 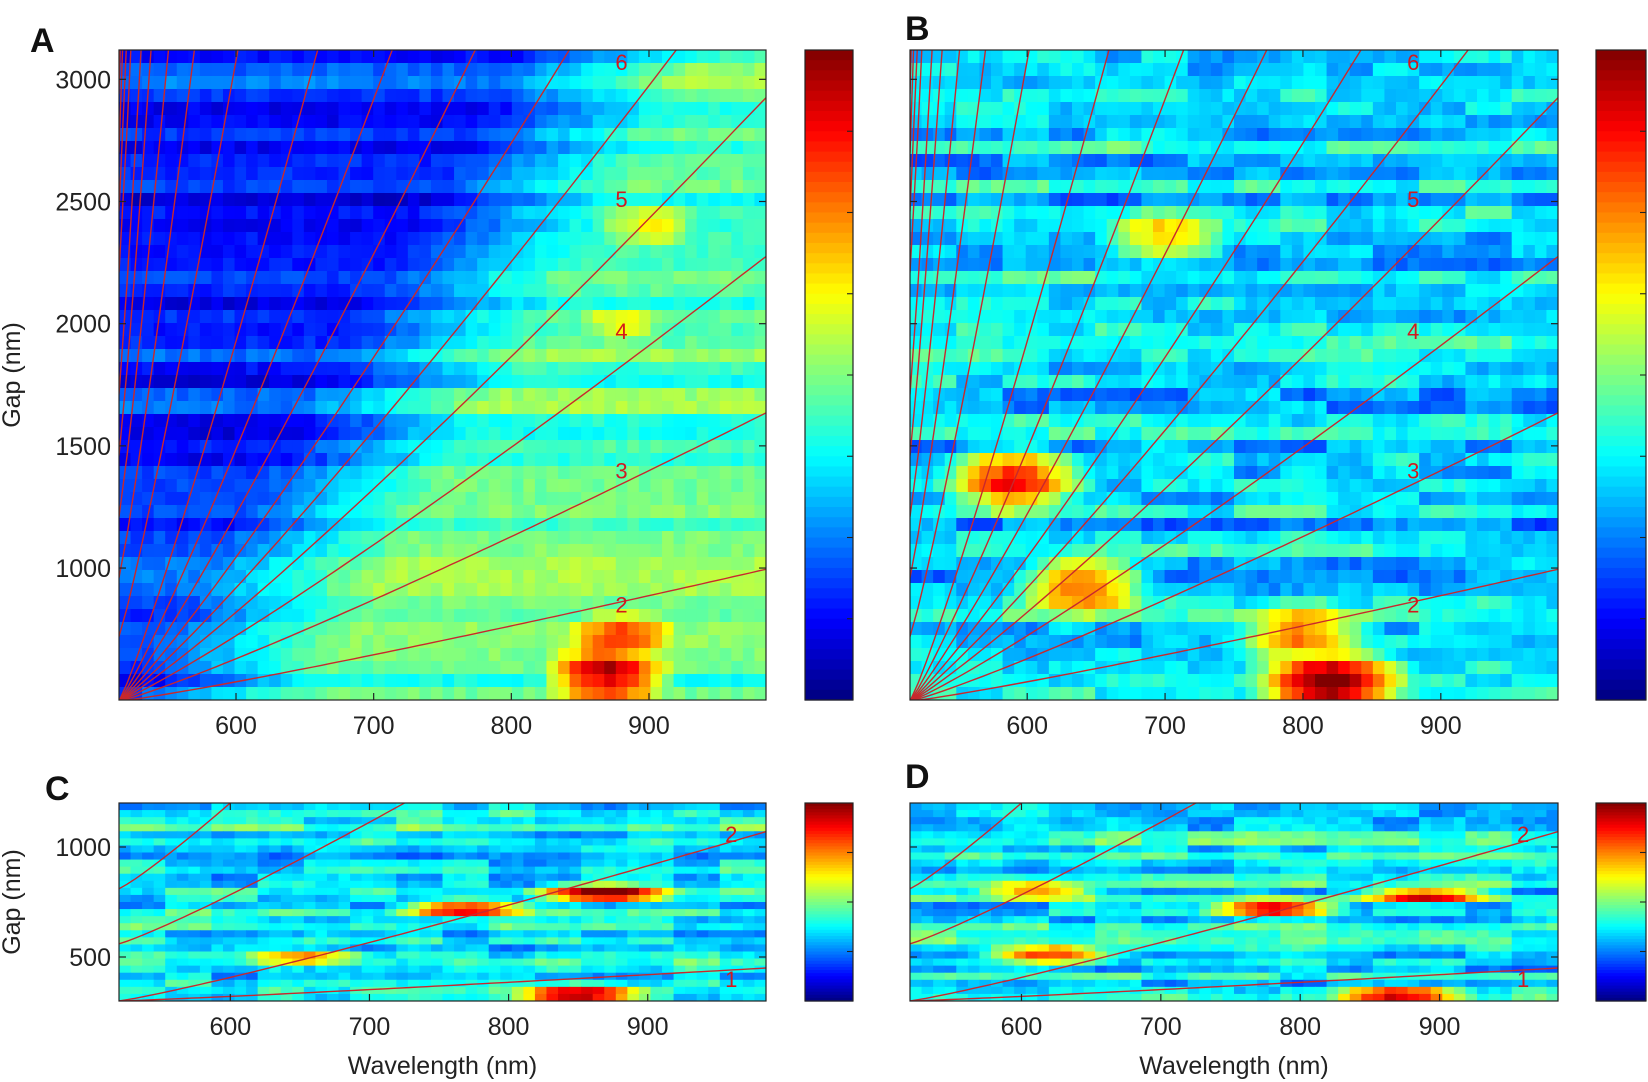 I want to click on x-tick-label: 600, so click(x=1022, y=1027).